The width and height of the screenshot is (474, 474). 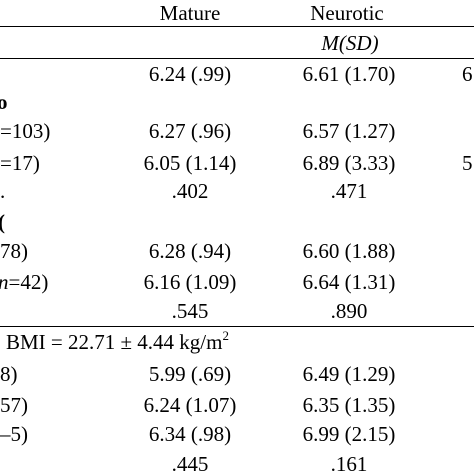 What do you see at coordinates (375, 43) in the screenshot?
I see `stat-label-close: )` at bounding box center [375, 43].